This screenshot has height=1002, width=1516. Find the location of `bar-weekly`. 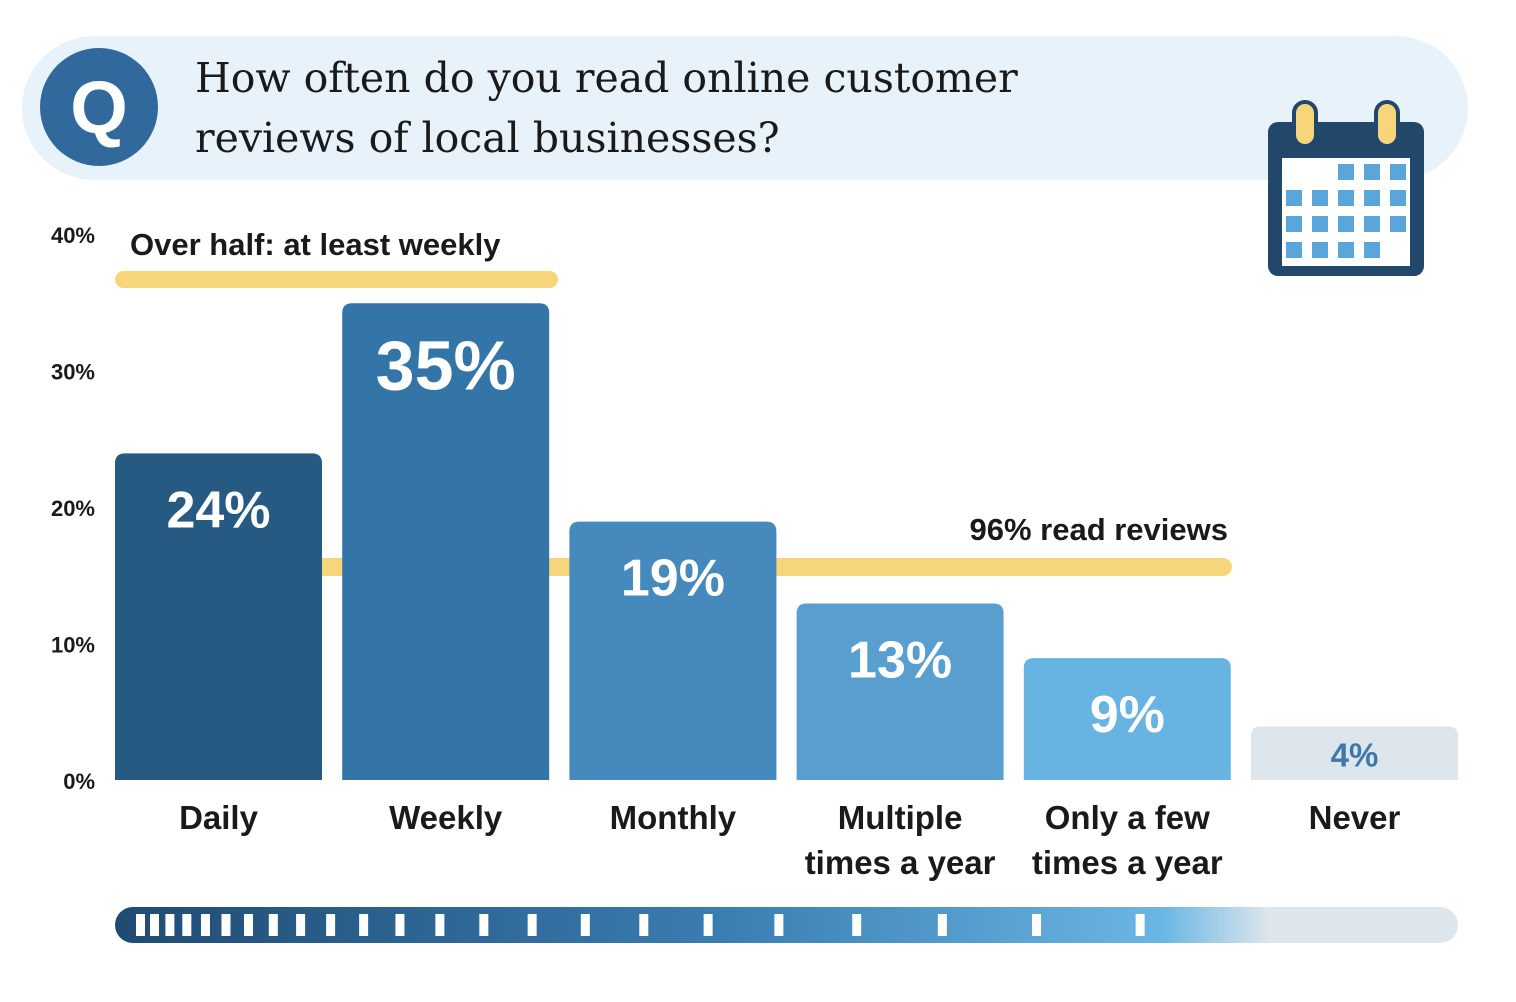

bar-weekly is located at coordinates (446, 542).